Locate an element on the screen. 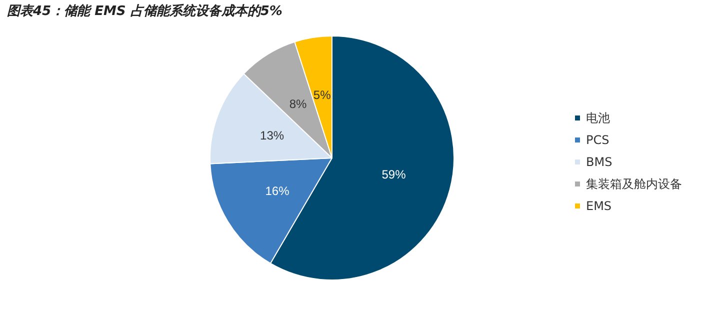 The width and height of the screenshot is (727, 324). chart-title: 图表45：储能 EMS 占储能系统设备成本的5% is located at coordinates (144, 11).